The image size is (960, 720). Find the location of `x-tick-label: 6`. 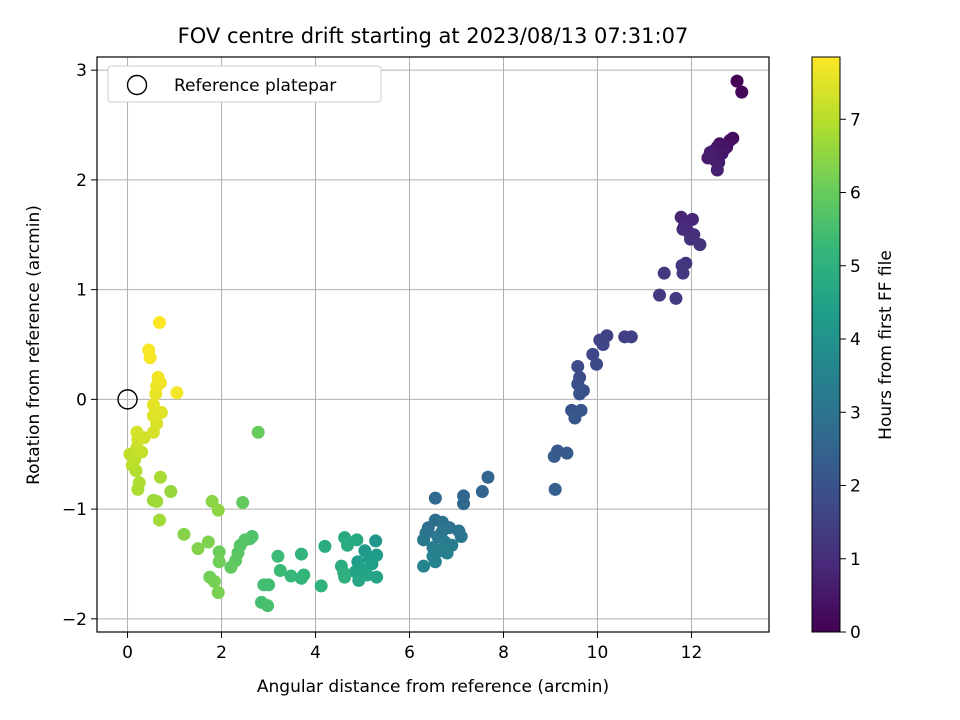

x-tick-label: 6 is located at coordinates (409, 653).